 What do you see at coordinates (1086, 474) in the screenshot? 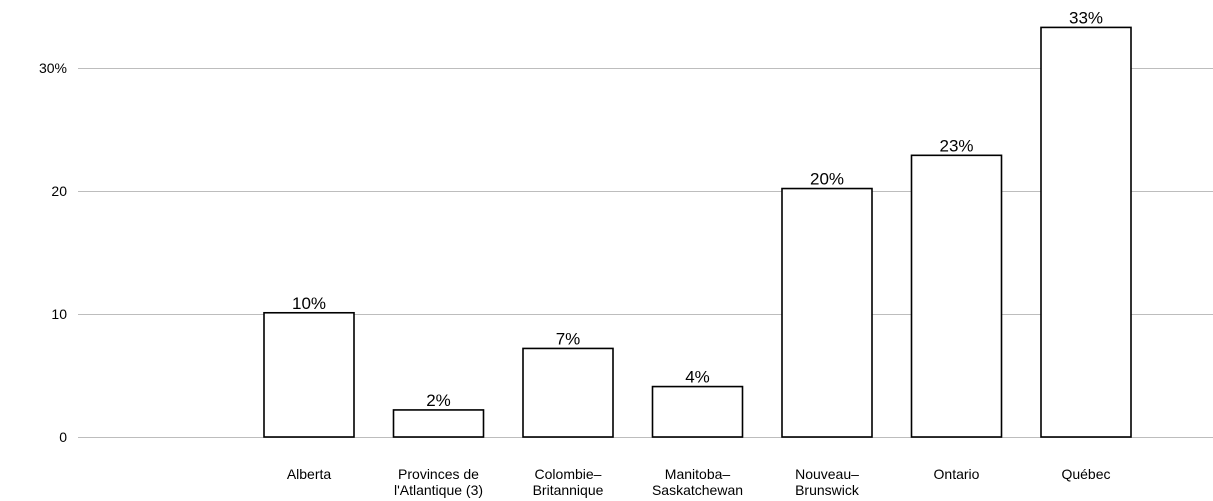
I see `x-tick-label-quebec: Québec` at bounding box center [1086, 474].